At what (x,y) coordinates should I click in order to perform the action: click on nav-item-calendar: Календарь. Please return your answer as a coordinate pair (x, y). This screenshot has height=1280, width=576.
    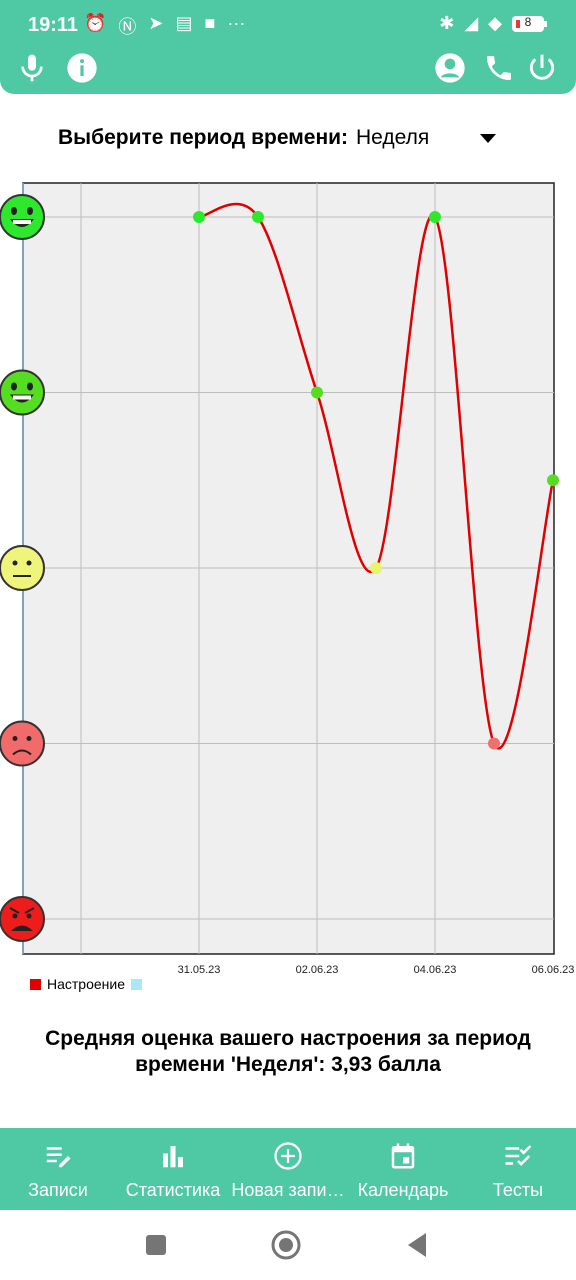
    Looking at the image, I should click on (403, 1169).